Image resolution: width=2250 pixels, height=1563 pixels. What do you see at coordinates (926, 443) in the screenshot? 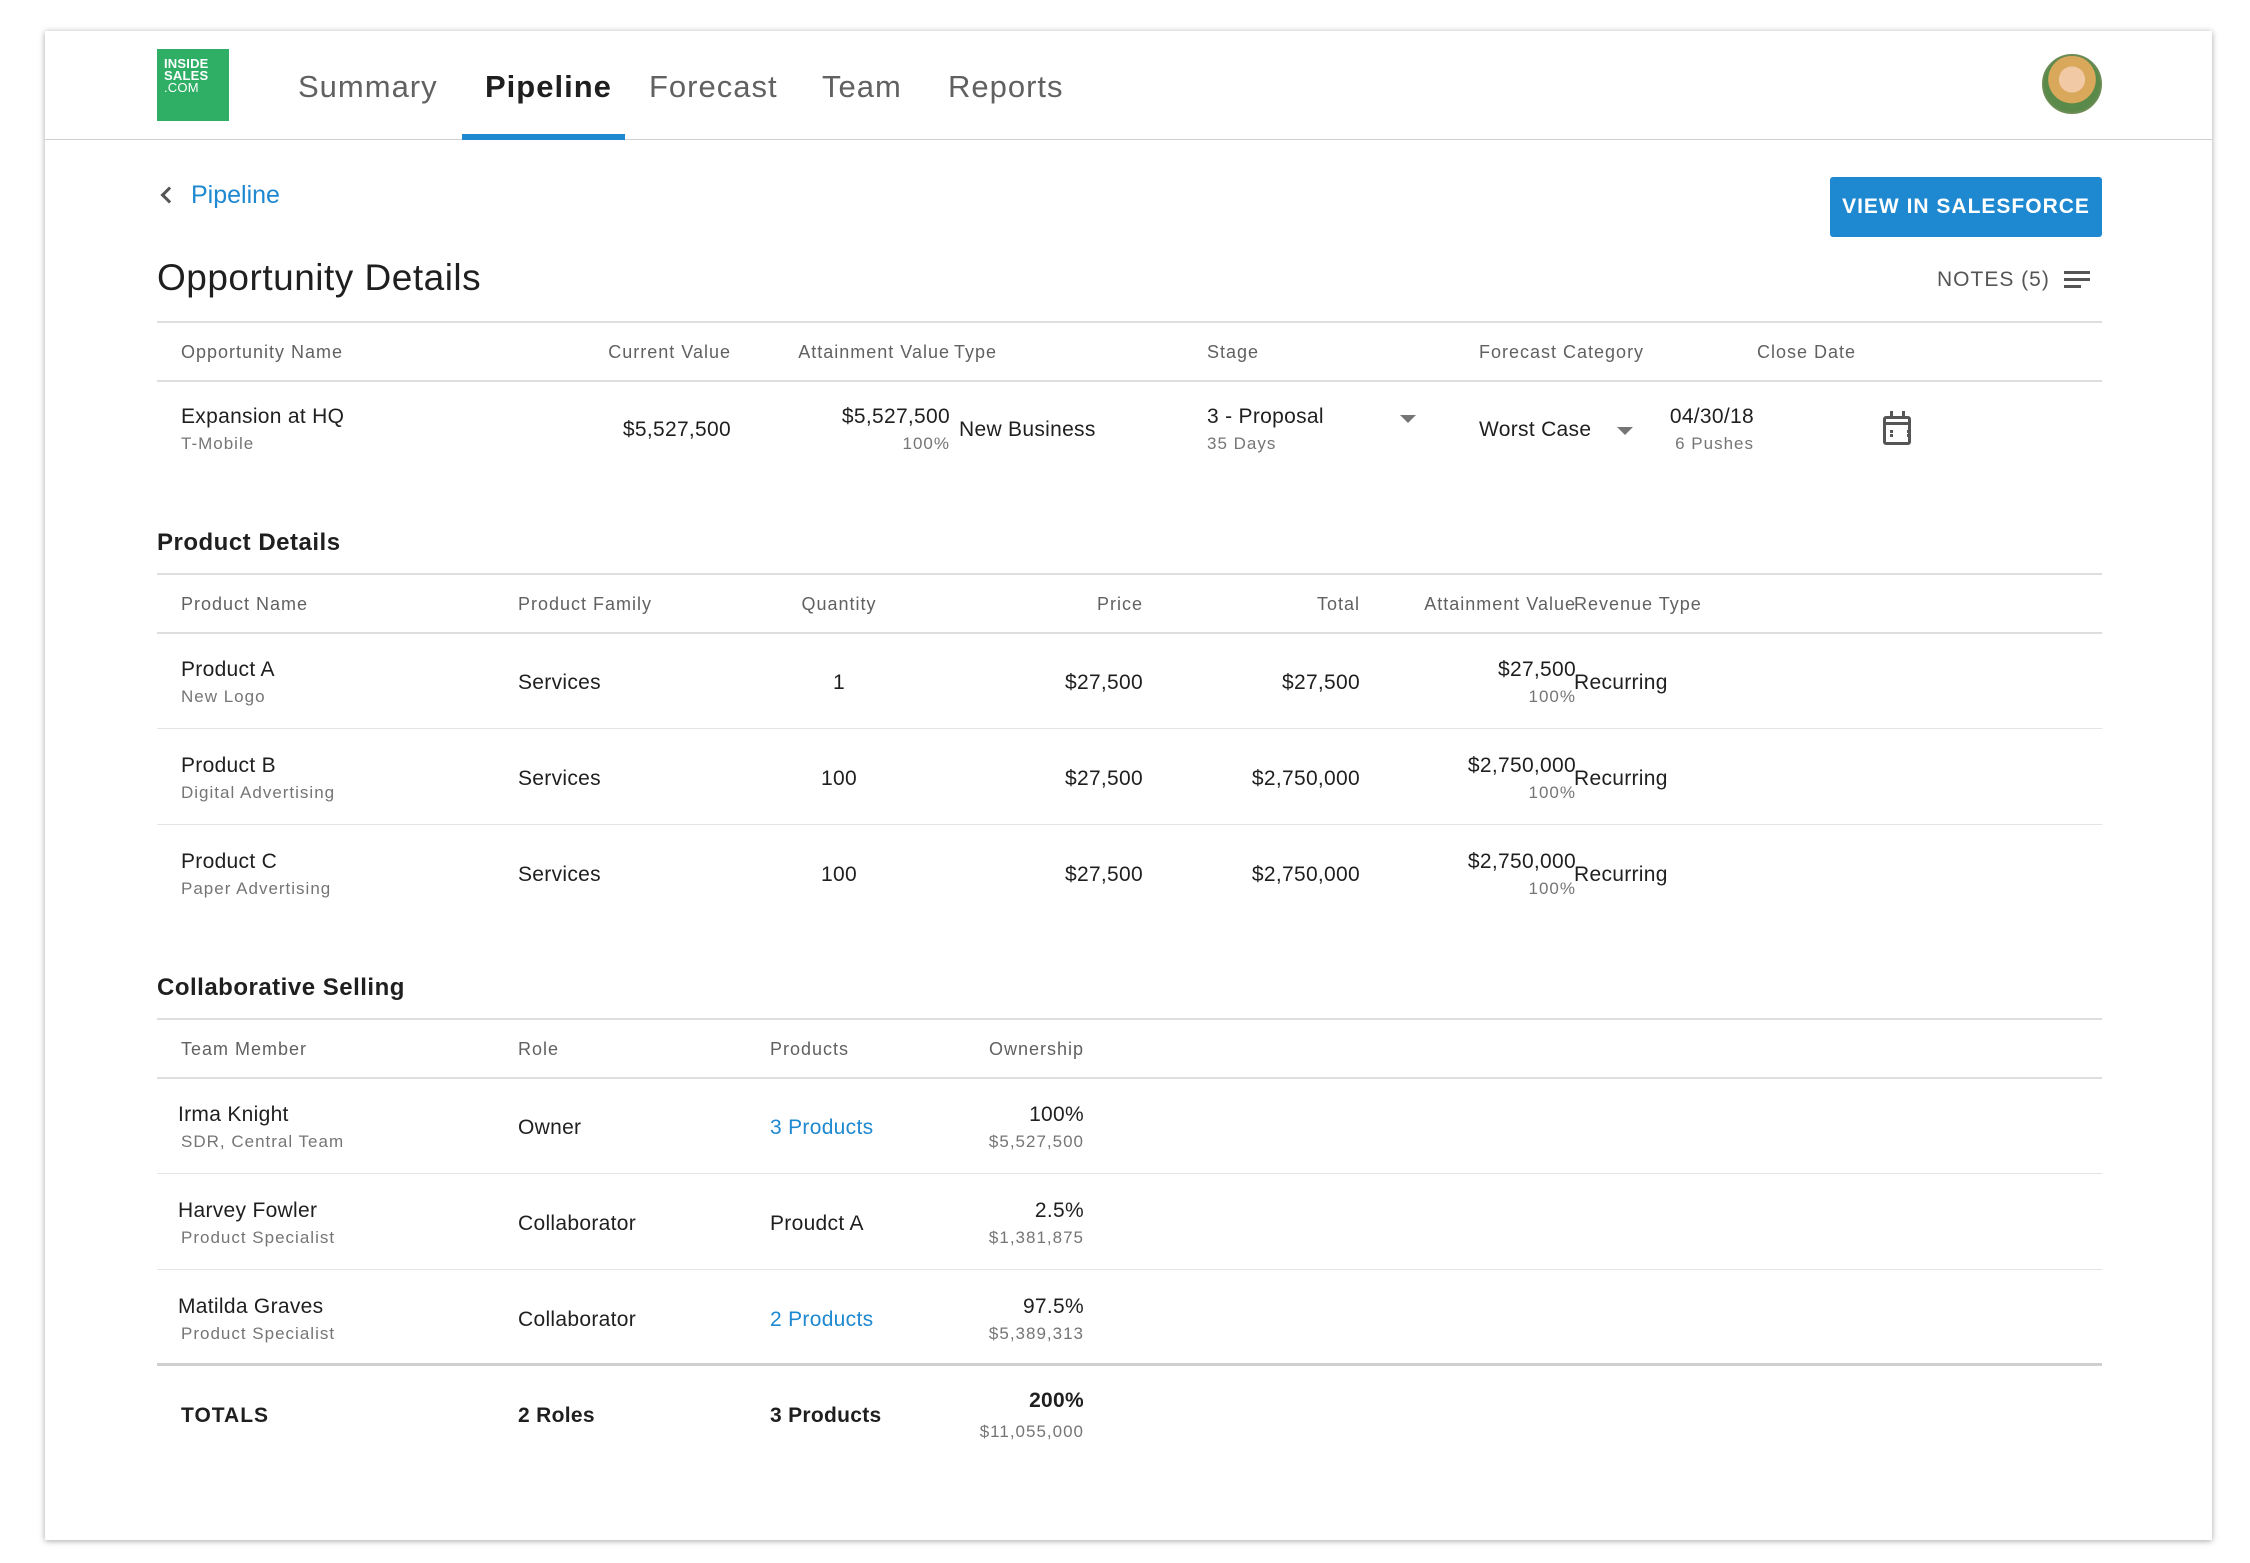
I see `opportunity-attainment-pct: 100%` at bounding box center [926, 443].